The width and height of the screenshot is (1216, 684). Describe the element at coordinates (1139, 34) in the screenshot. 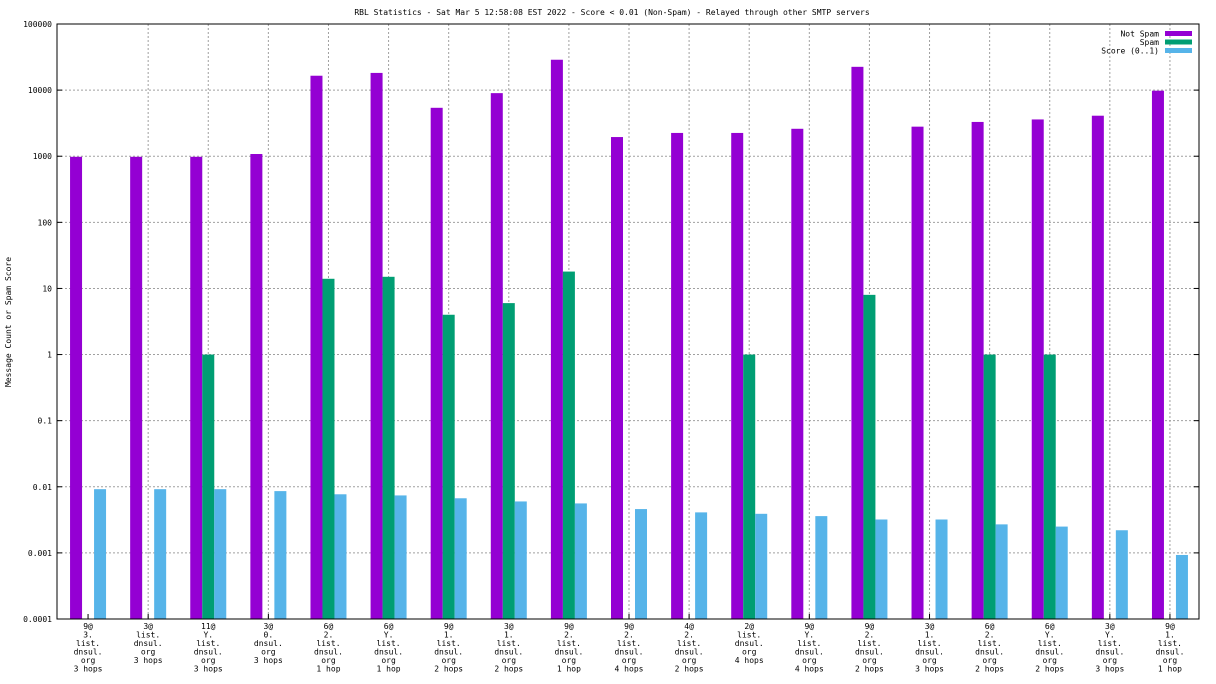

I see `legend-label: Not Spam` at that location.